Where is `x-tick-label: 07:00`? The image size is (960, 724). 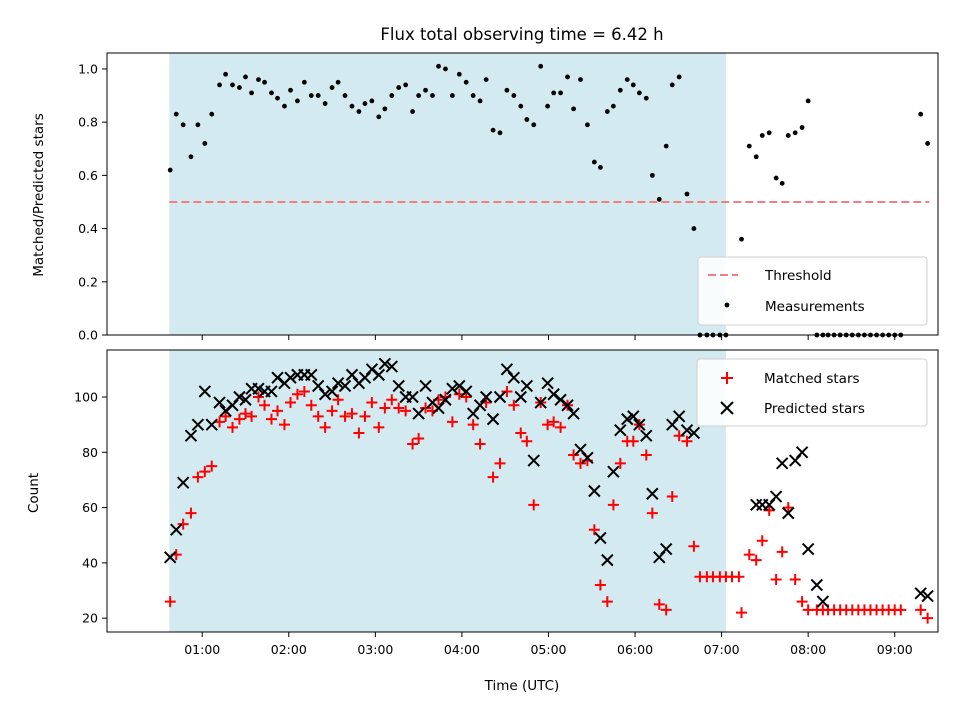
x-tick-label: 07:00 is located at coordinates (722, 649).